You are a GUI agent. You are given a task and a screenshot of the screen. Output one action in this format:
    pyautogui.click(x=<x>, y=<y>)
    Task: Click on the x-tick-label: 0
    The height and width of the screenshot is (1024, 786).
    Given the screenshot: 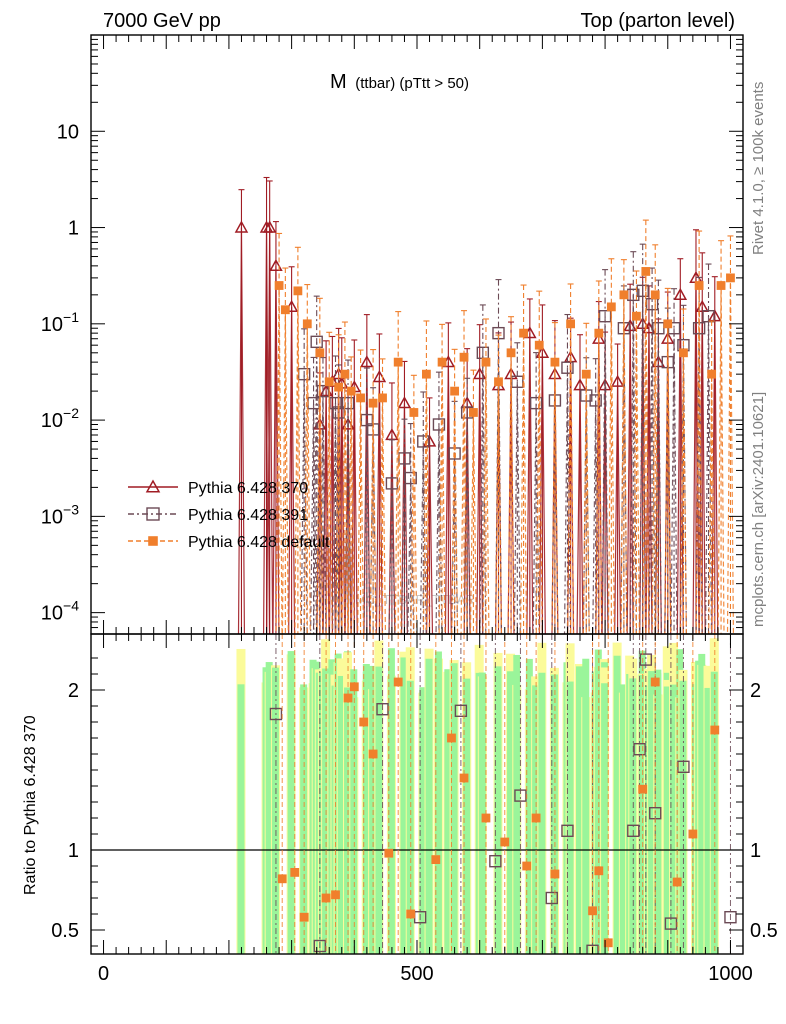 What is the action you would take?
    pyautogui.click(x=103, y=974)
    